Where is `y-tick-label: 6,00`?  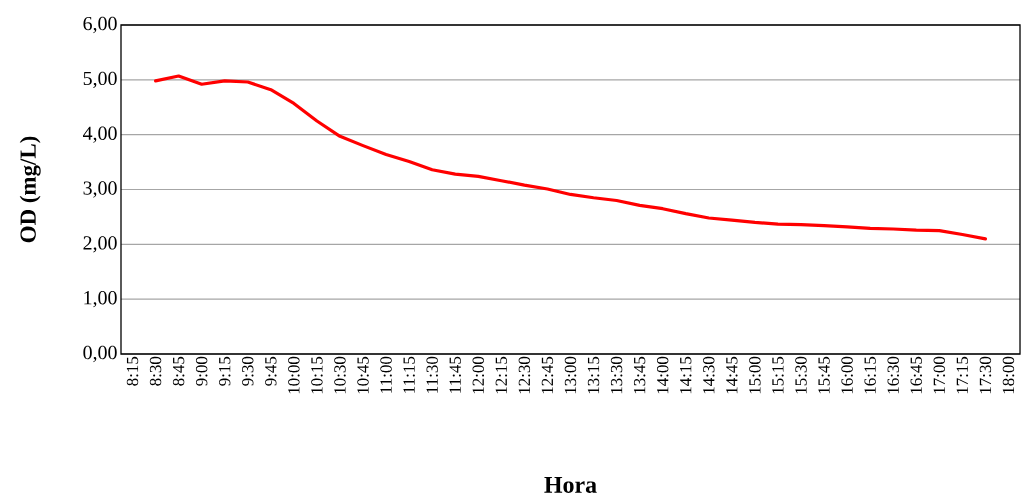
y-tick-label: 6,00 is located at coordinates (100, 25).